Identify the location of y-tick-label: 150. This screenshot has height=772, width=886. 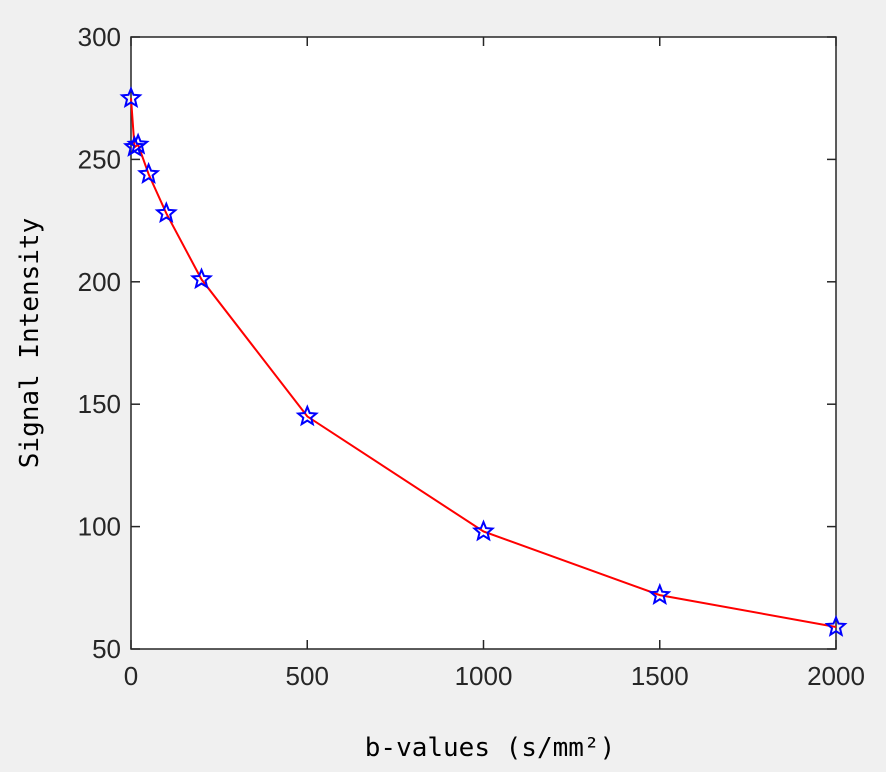
(99, 404).